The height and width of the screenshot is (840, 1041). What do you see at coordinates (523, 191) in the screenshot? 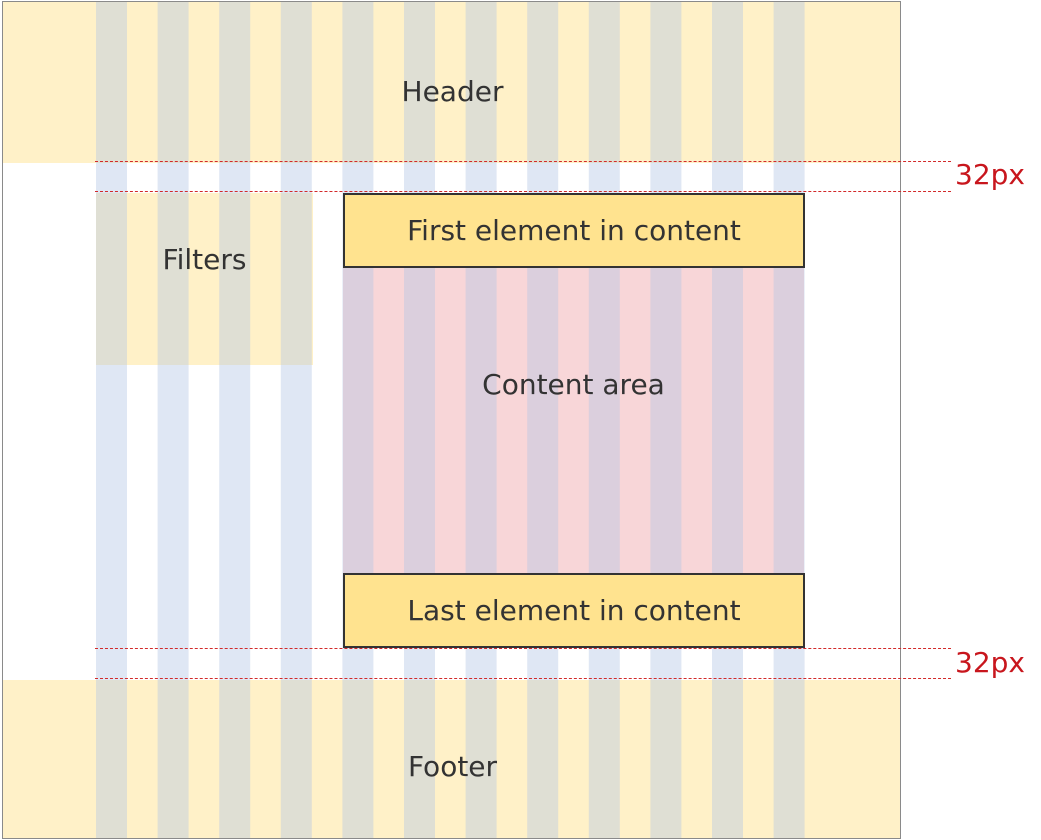
I see `top-gap-guide-lower` at bounding box center [523, 191].